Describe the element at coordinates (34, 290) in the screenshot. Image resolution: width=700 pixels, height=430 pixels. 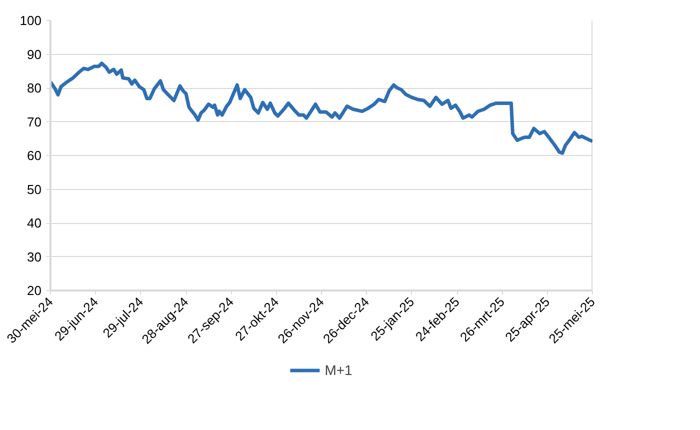
I see `y-tick-label: 20` at that location.